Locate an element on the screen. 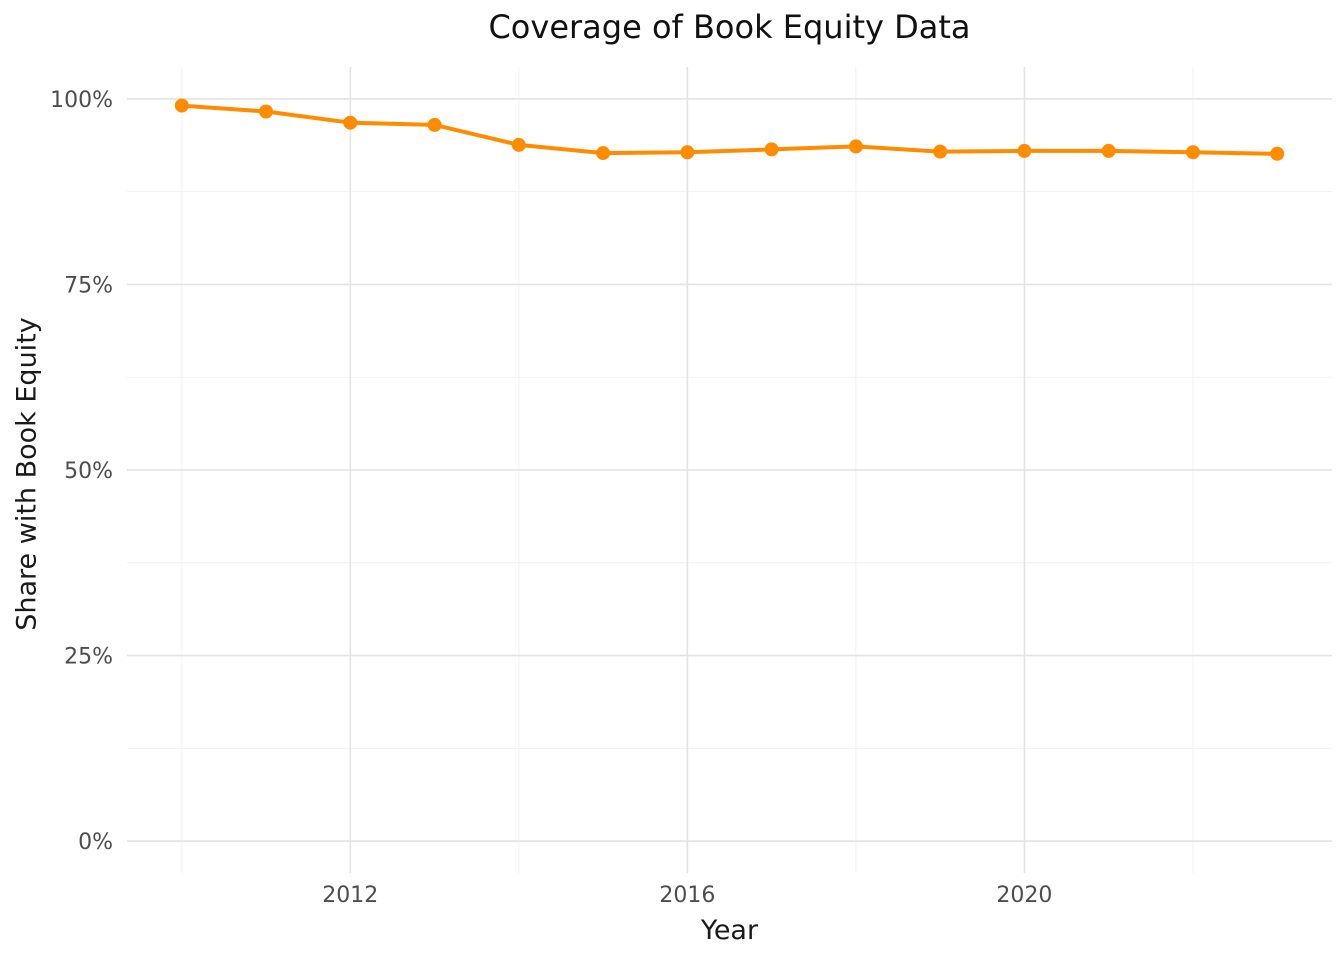 The image size is (1344, 960). y-tick-label: 100% is located at coordinates (81, 100).